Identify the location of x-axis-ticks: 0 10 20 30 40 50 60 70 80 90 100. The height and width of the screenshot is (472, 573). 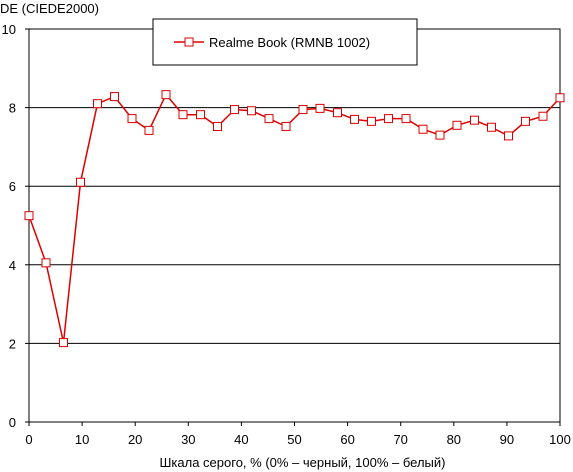
(298, 434).